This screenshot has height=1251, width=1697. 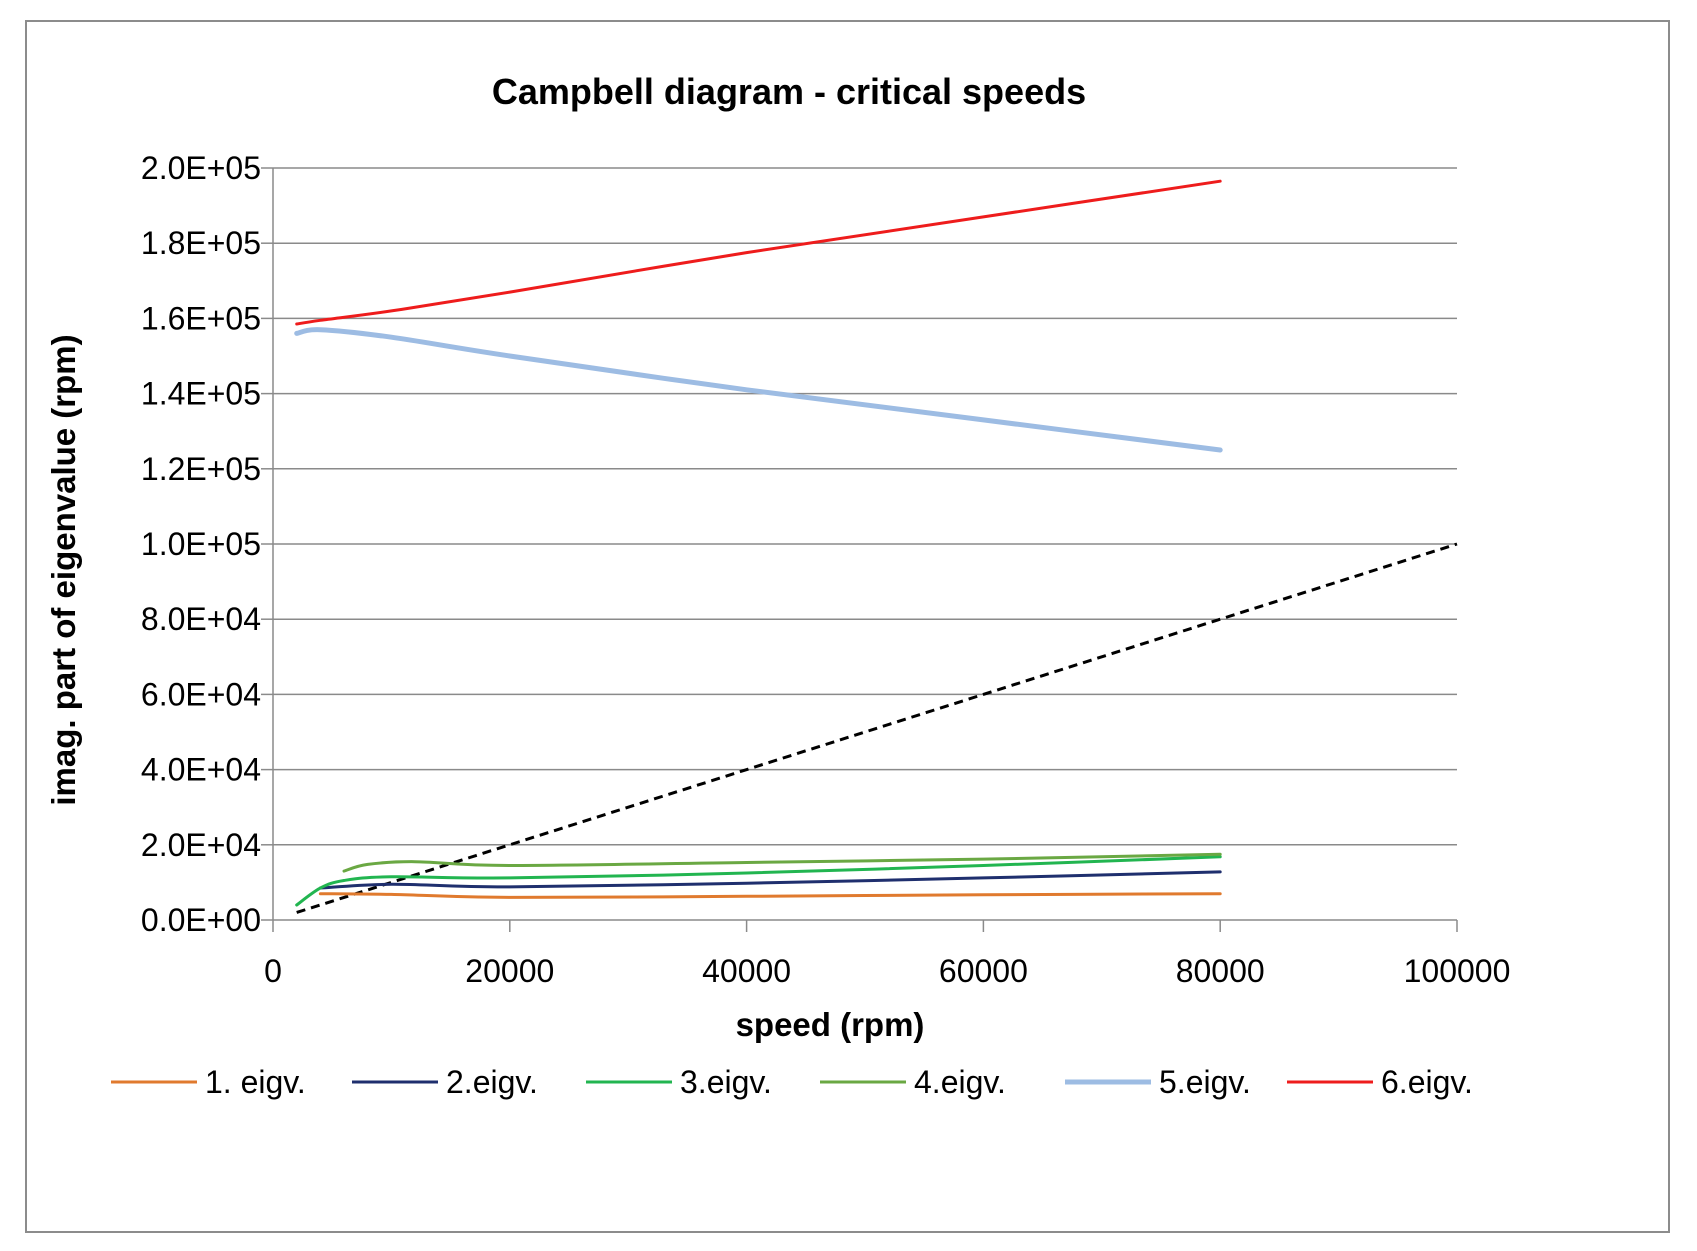 I want to click on y-tick-label: 1.6E+05, so click(x=201, y=318).